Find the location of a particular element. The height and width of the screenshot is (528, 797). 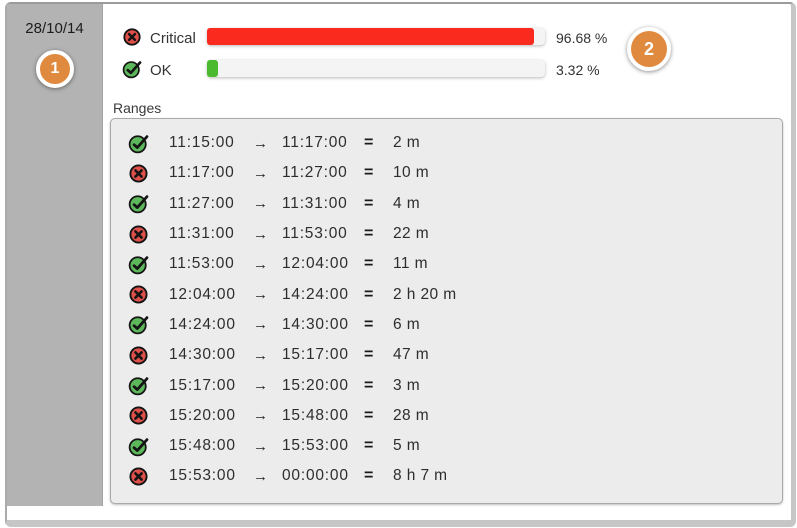

range-end-time: 00:00:00 is located at coordinates (315, 476).